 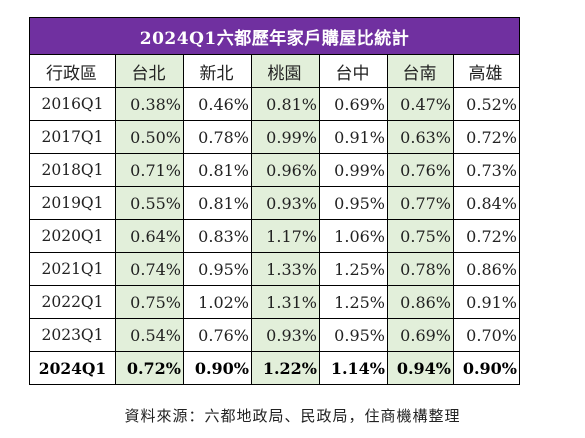 I want to click on cell-kaohsiung: 0.84%, so click(x=486, y=203).